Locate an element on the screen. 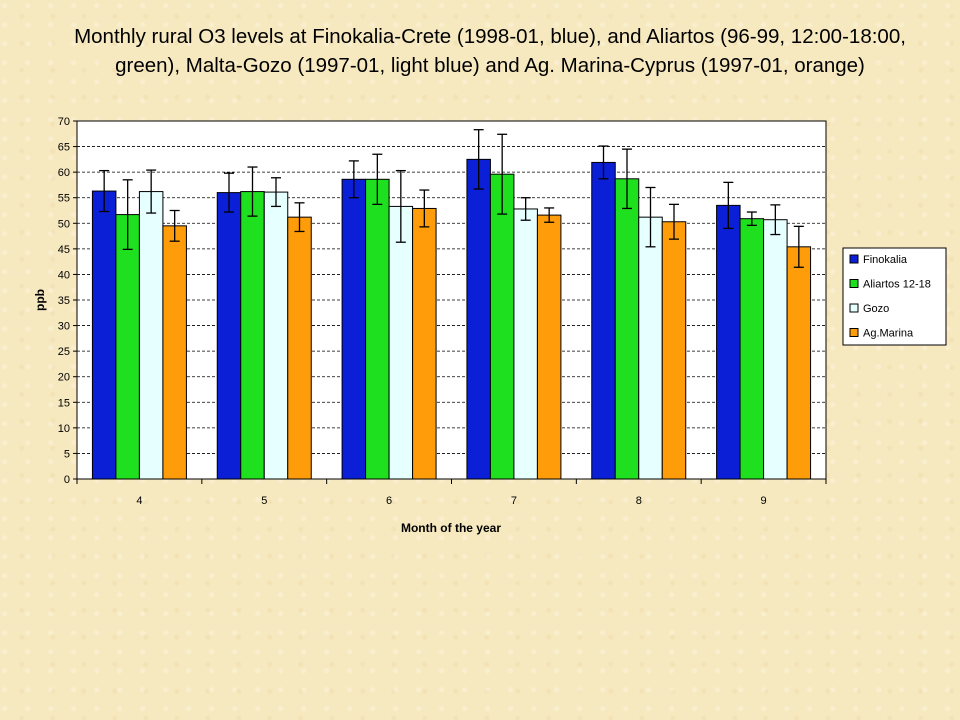 The height and width of the screenshot is (720, 960). y-tick-label: 20 is located at coordinates (64, 378).